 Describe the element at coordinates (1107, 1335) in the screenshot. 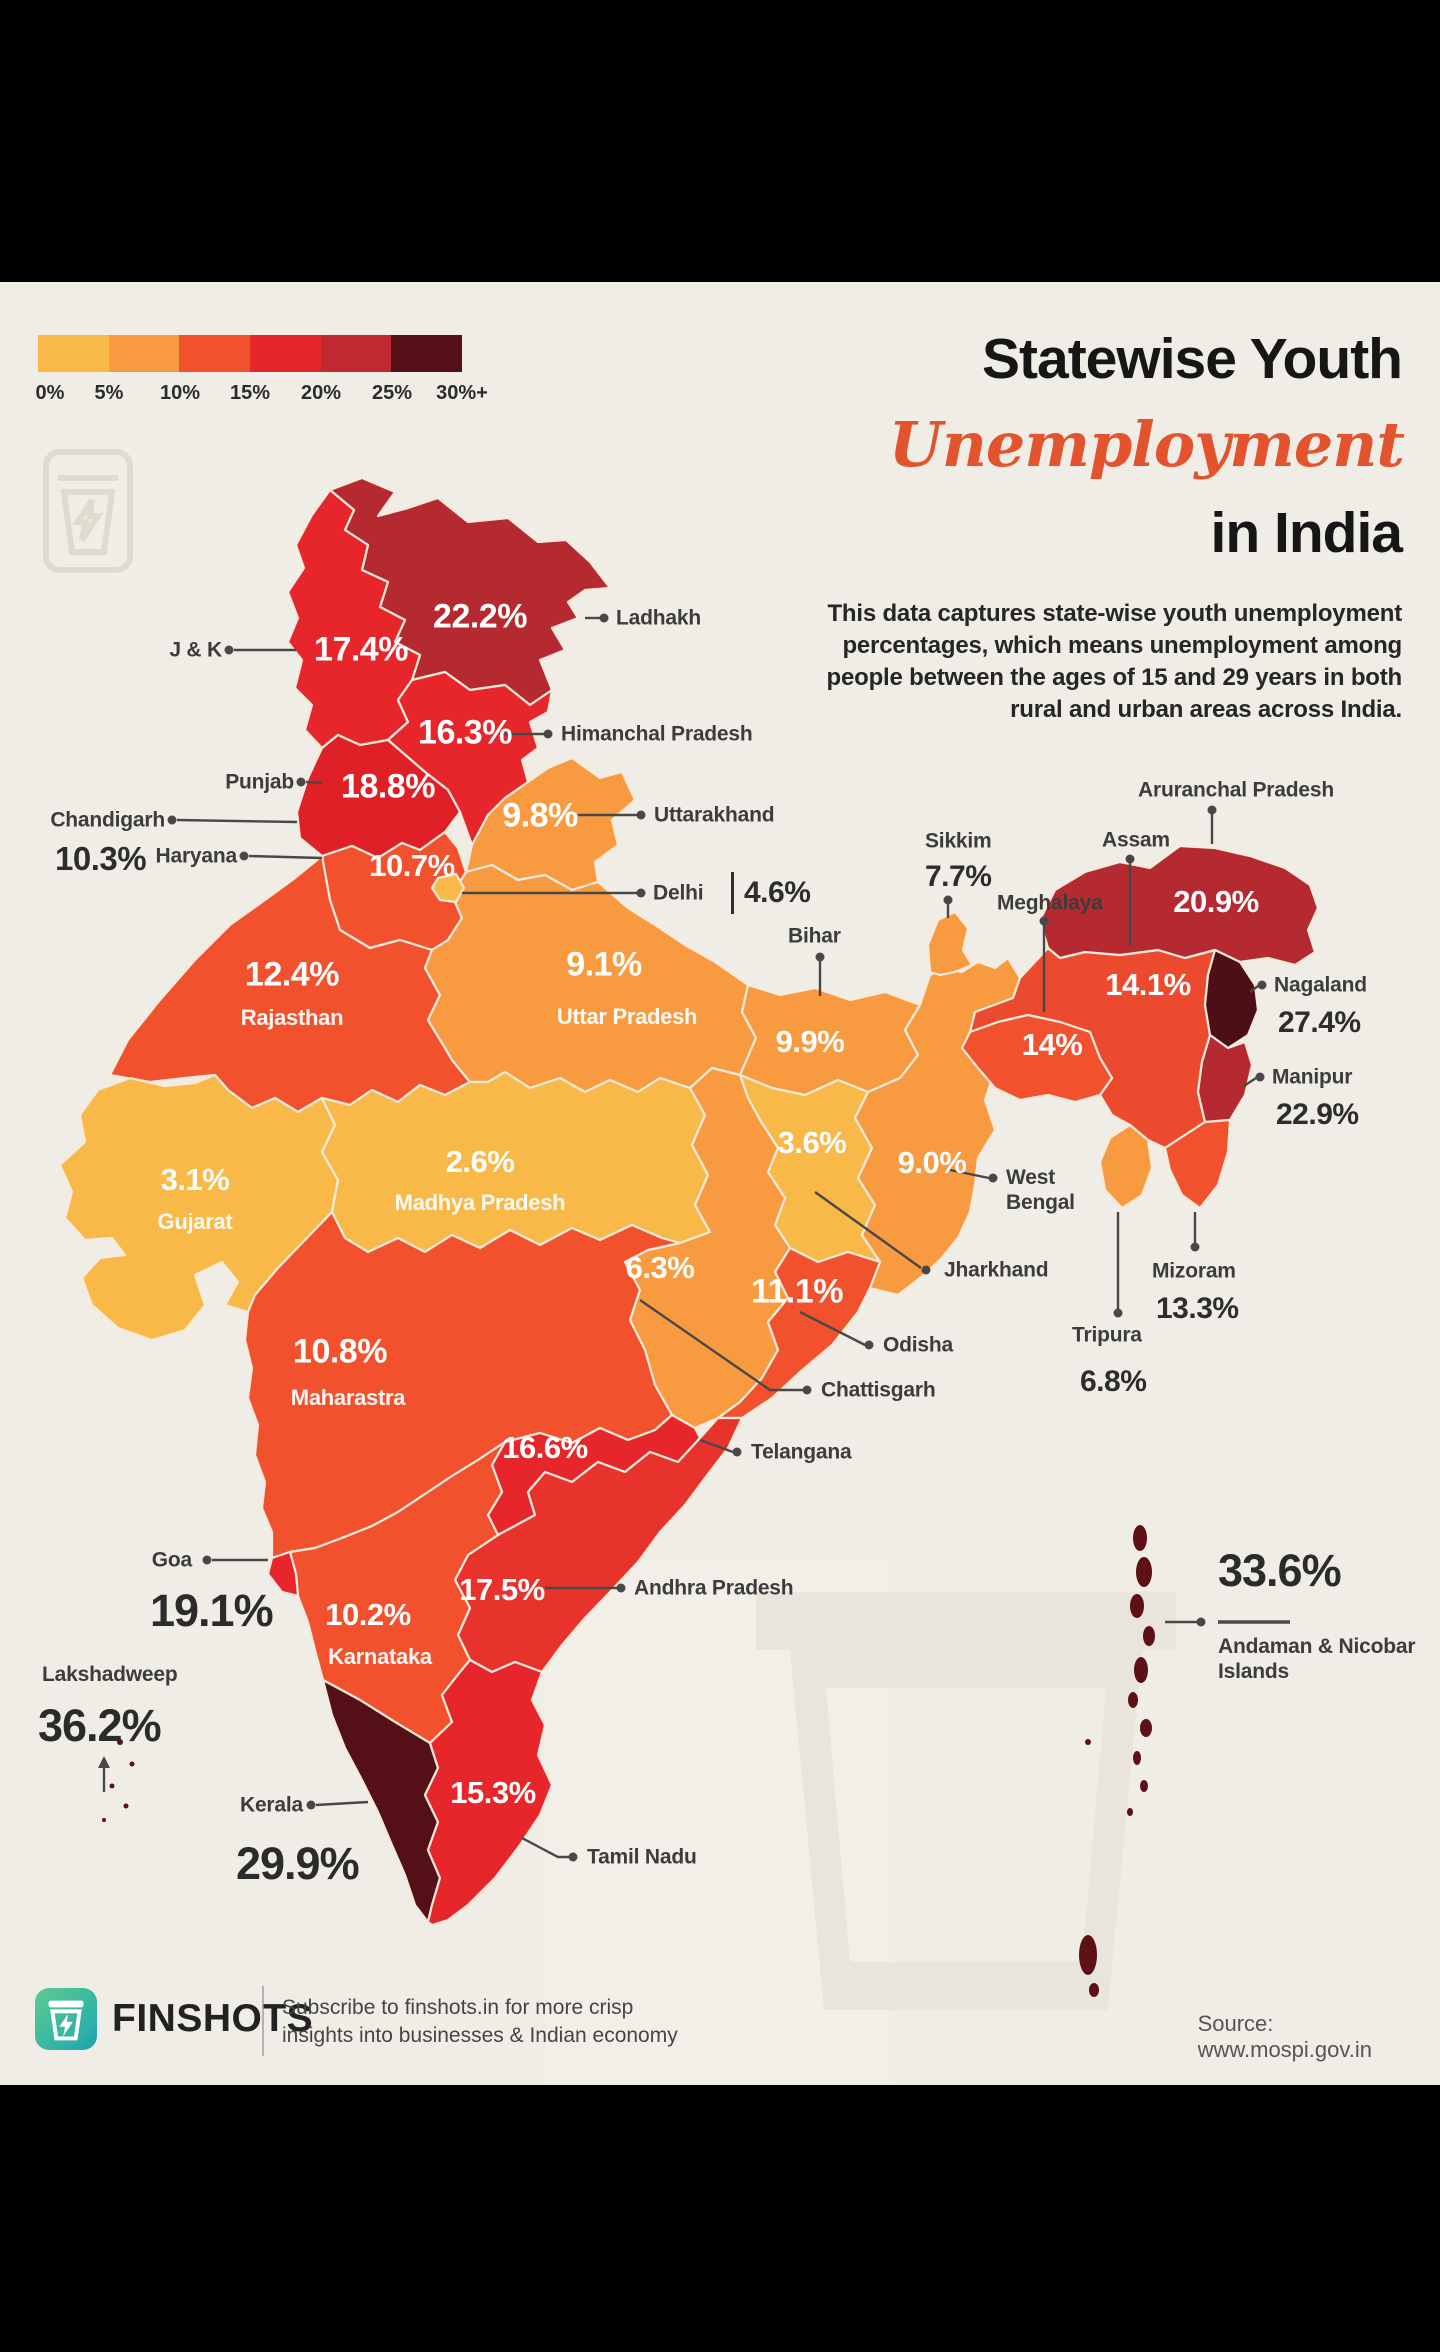

I see `label-tripura: Tripura` at that location.